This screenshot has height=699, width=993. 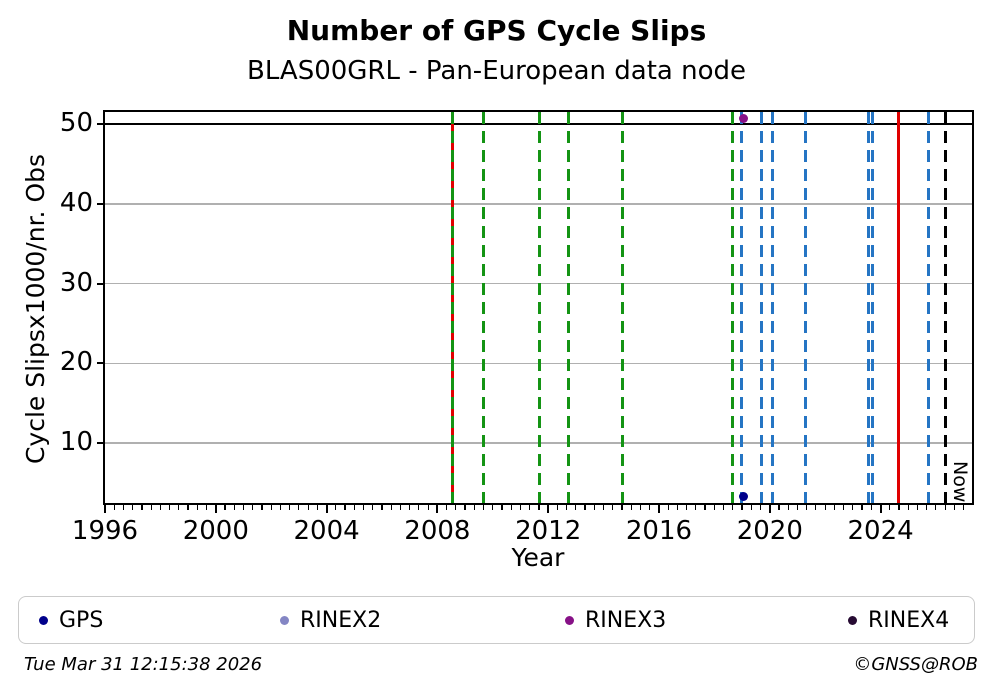 I want to click on y-tick-label: 20, so click(x=76, y=362).